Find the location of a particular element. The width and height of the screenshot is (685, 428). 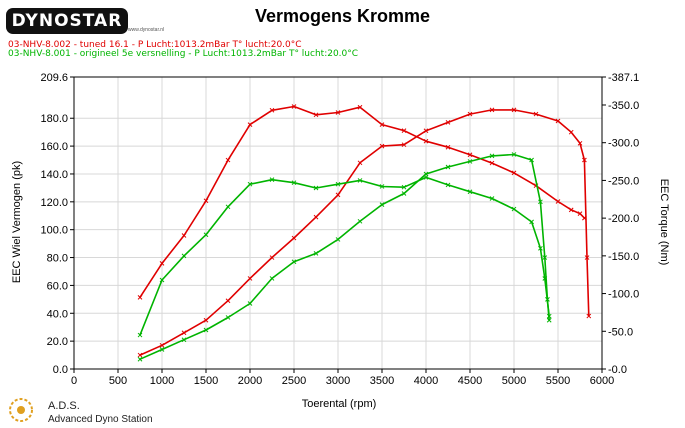

y2-tick-label: -200.0 is located at coordinates (623, 219).